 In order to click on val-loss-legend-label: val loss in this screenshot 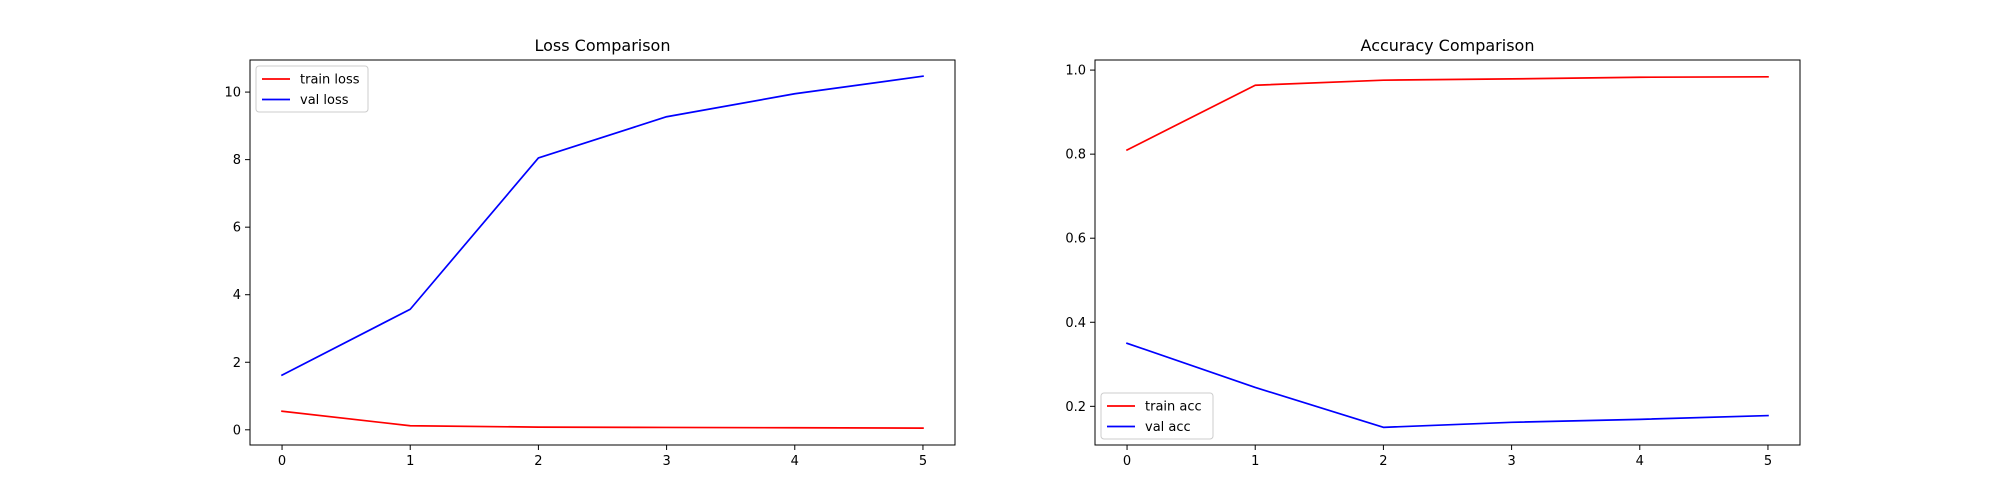, I will do `click(324, 100)`.